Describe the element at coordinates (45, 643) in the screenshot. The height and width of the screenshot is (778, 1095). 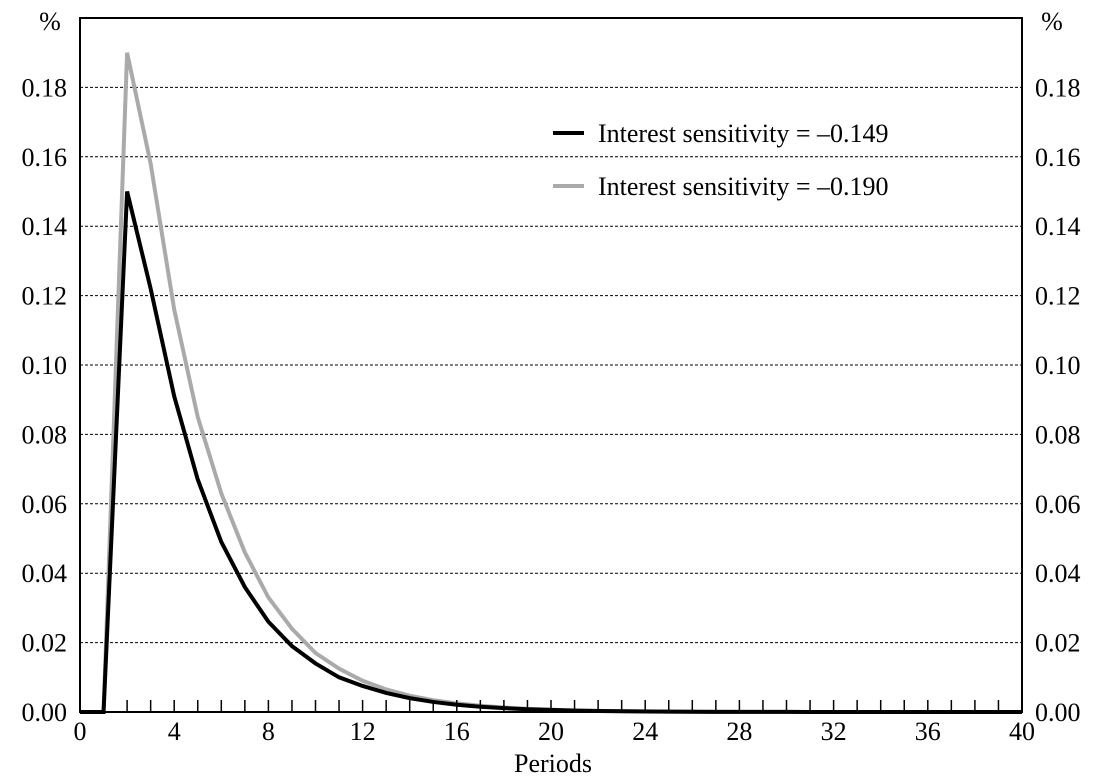
I see `y-tick-label-left: 0.02` at that location.